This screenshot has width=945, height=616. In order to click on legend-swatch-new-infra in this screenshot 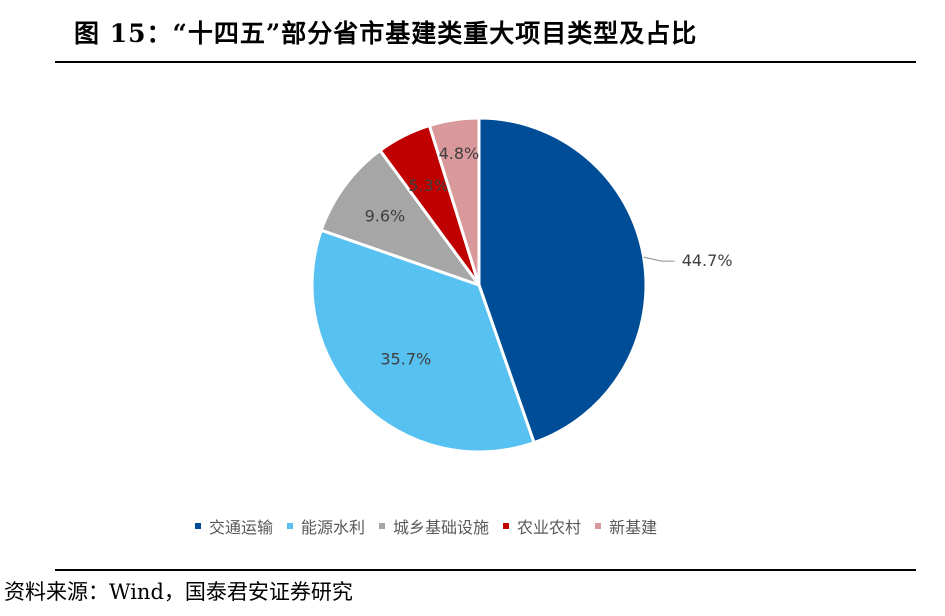, I will do `click(598, 526)`.